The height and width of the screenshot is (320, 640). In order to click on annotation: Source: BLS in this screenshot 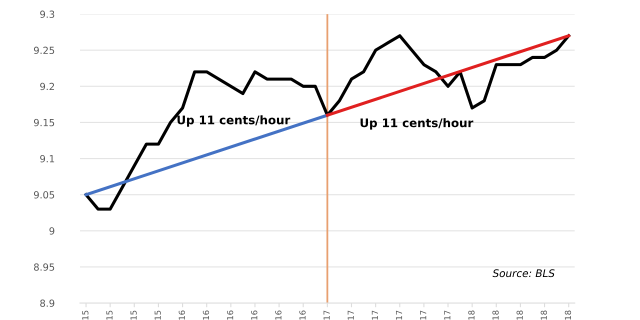, I will do `click(523, 273)`.